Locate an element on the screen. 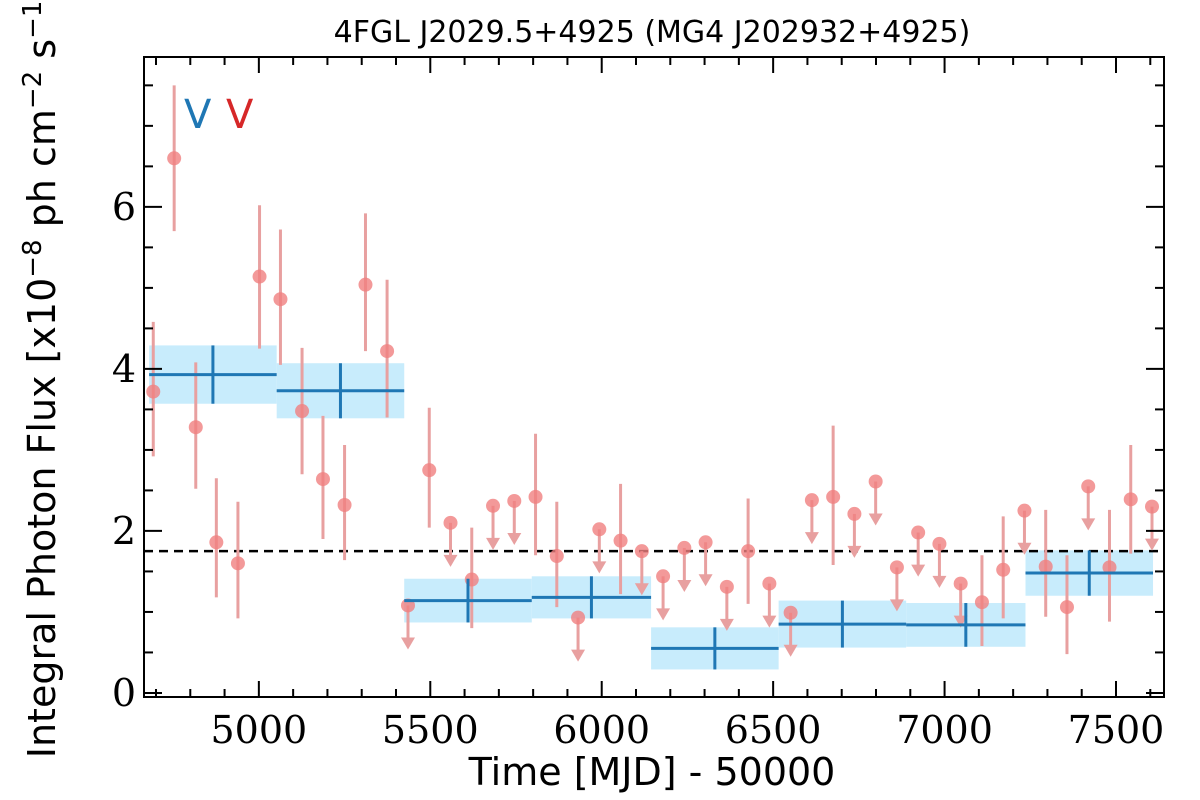  xtick-label-2: 6000 is located at coordinates (601, 730).